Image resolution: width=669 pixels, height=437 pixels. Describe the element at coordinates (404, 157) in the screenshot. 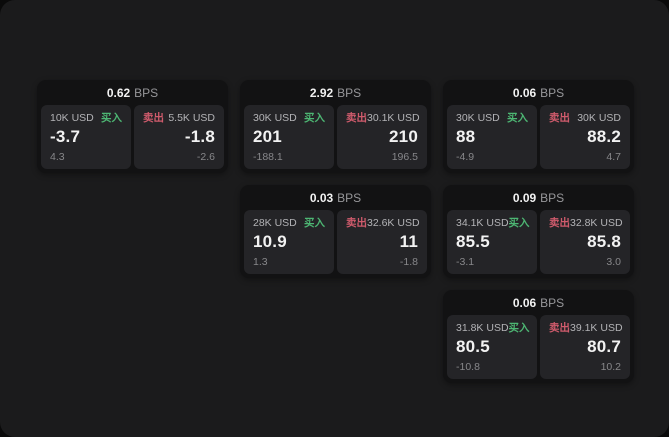

I see `sell-sub-value: 196.5` at that location.